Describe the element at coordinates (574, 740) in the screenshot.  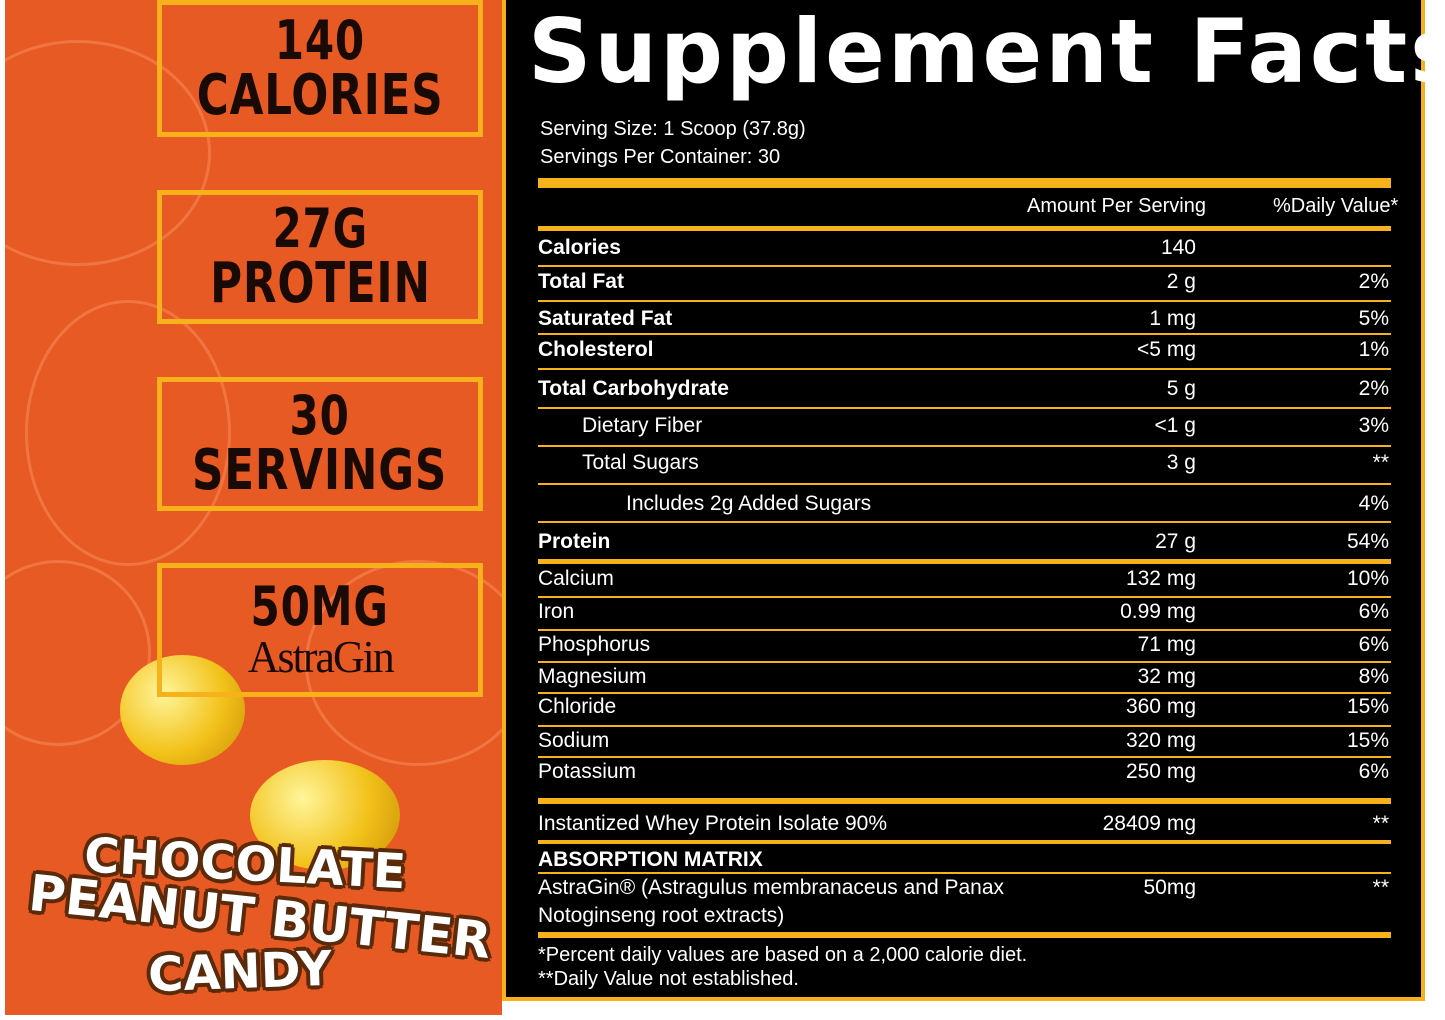
I see `nutrient-name: Sodium` at that location.